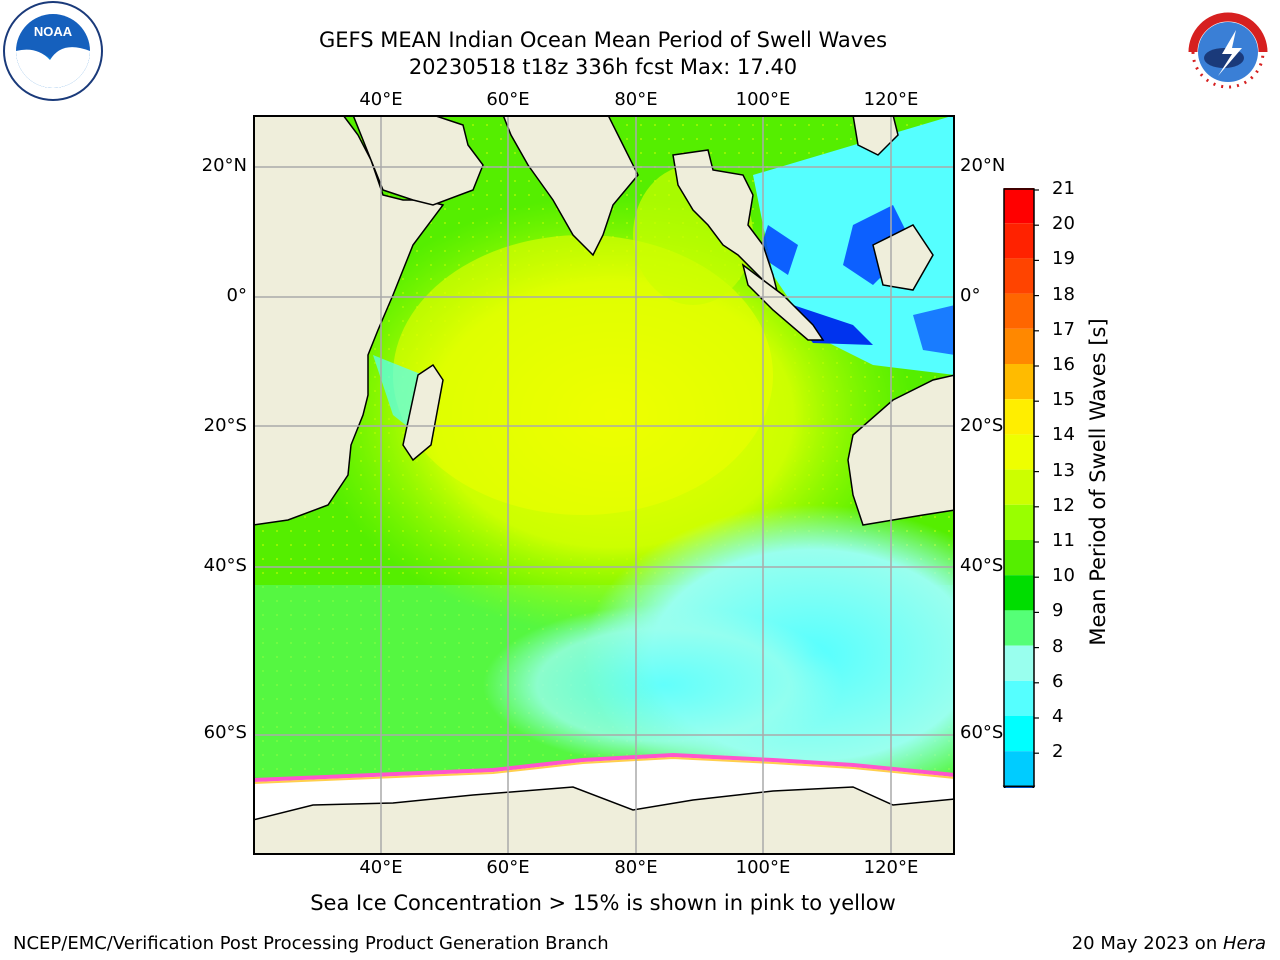 Image resolution: width=1280 pixels, height=960 pixels. Describe the element at coordinates (381, 867) in the screenshot. I see `lon-label-bottom-40e: 40°E` at that location.